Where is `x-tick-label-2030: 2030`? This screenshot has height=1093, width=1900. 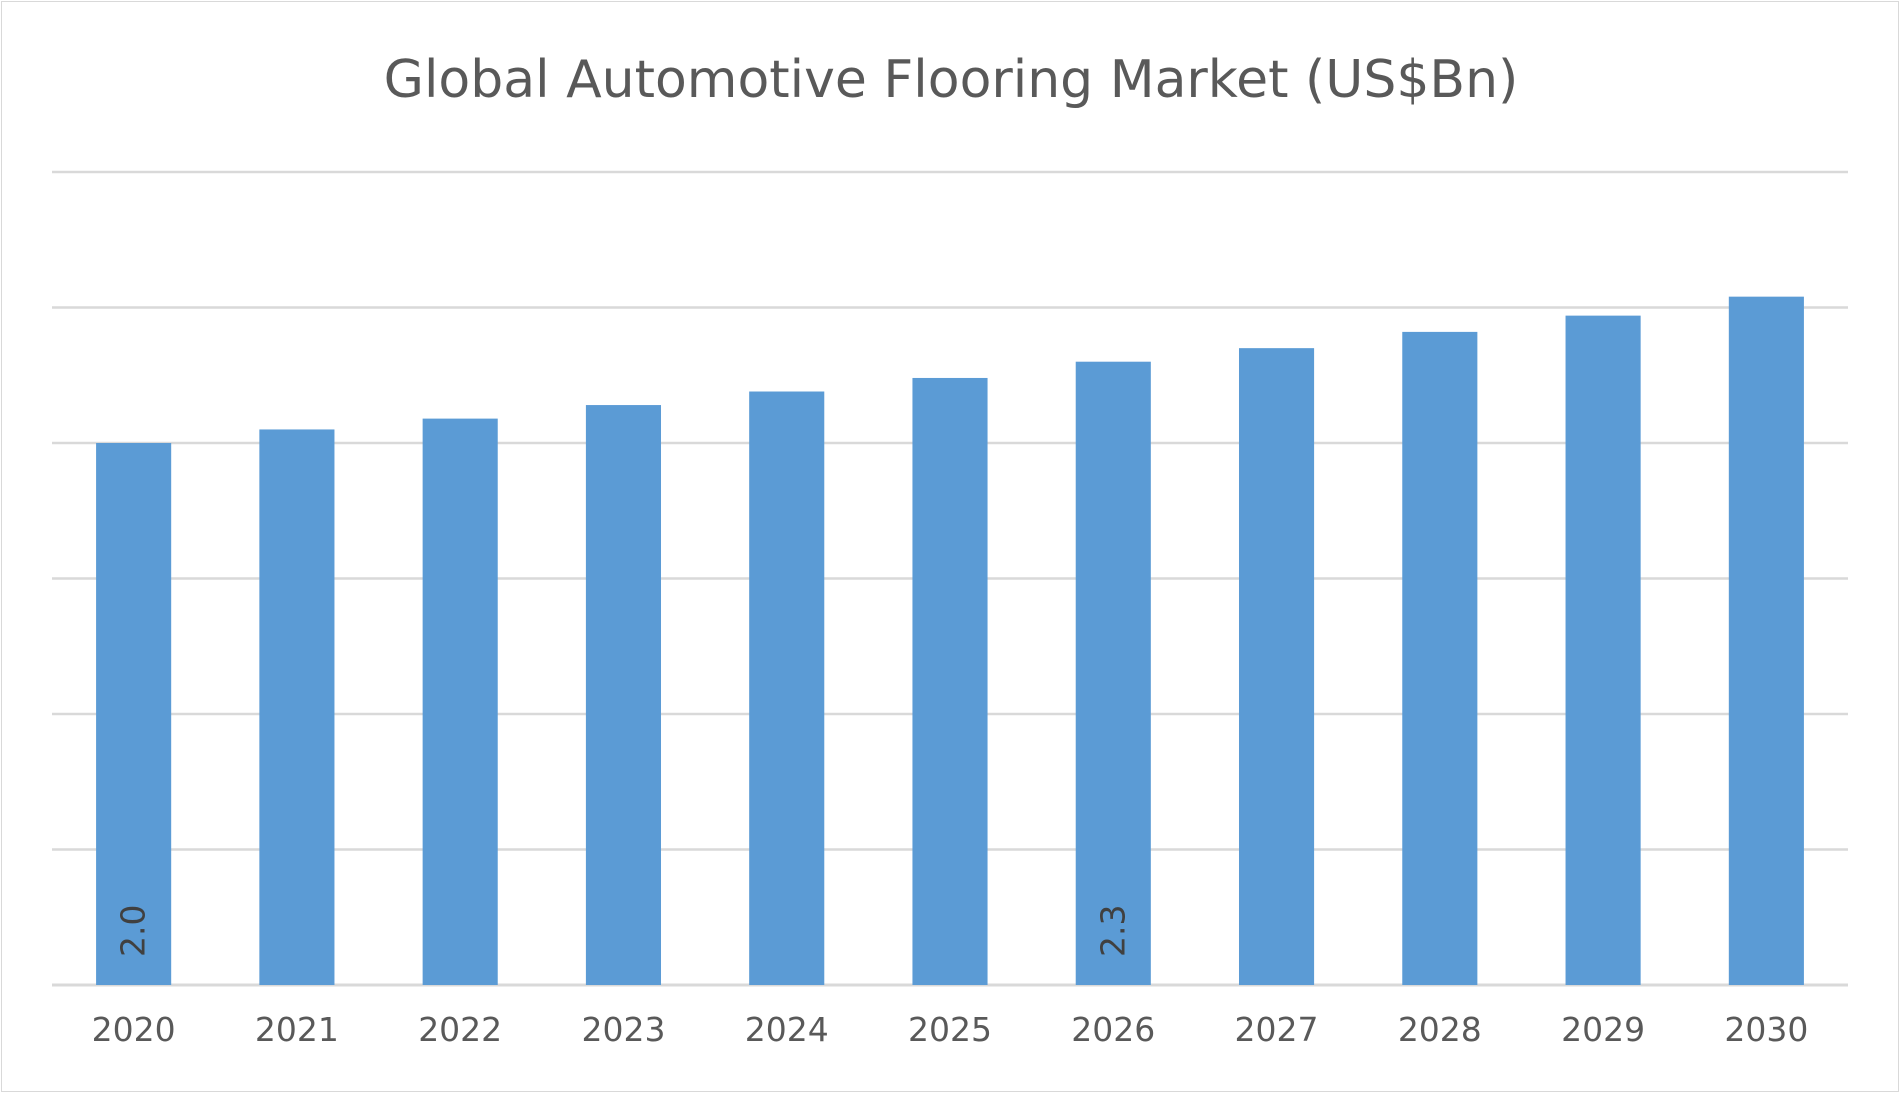 x-tick-label-2030: 2030 is located at coordinates (1766, 1029).